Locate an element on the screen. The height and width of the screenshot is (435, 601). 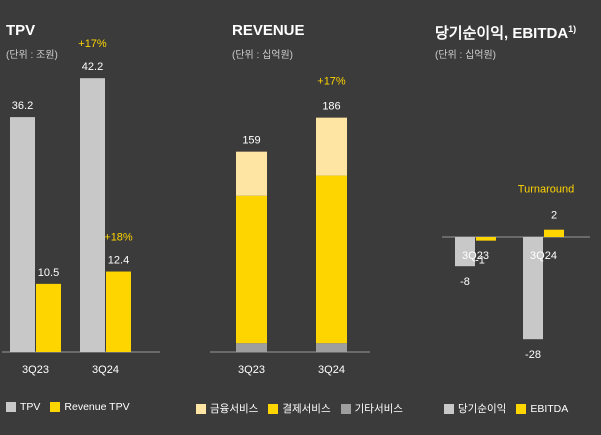
tpv-title: TPV is located at coordinates (21, 30).